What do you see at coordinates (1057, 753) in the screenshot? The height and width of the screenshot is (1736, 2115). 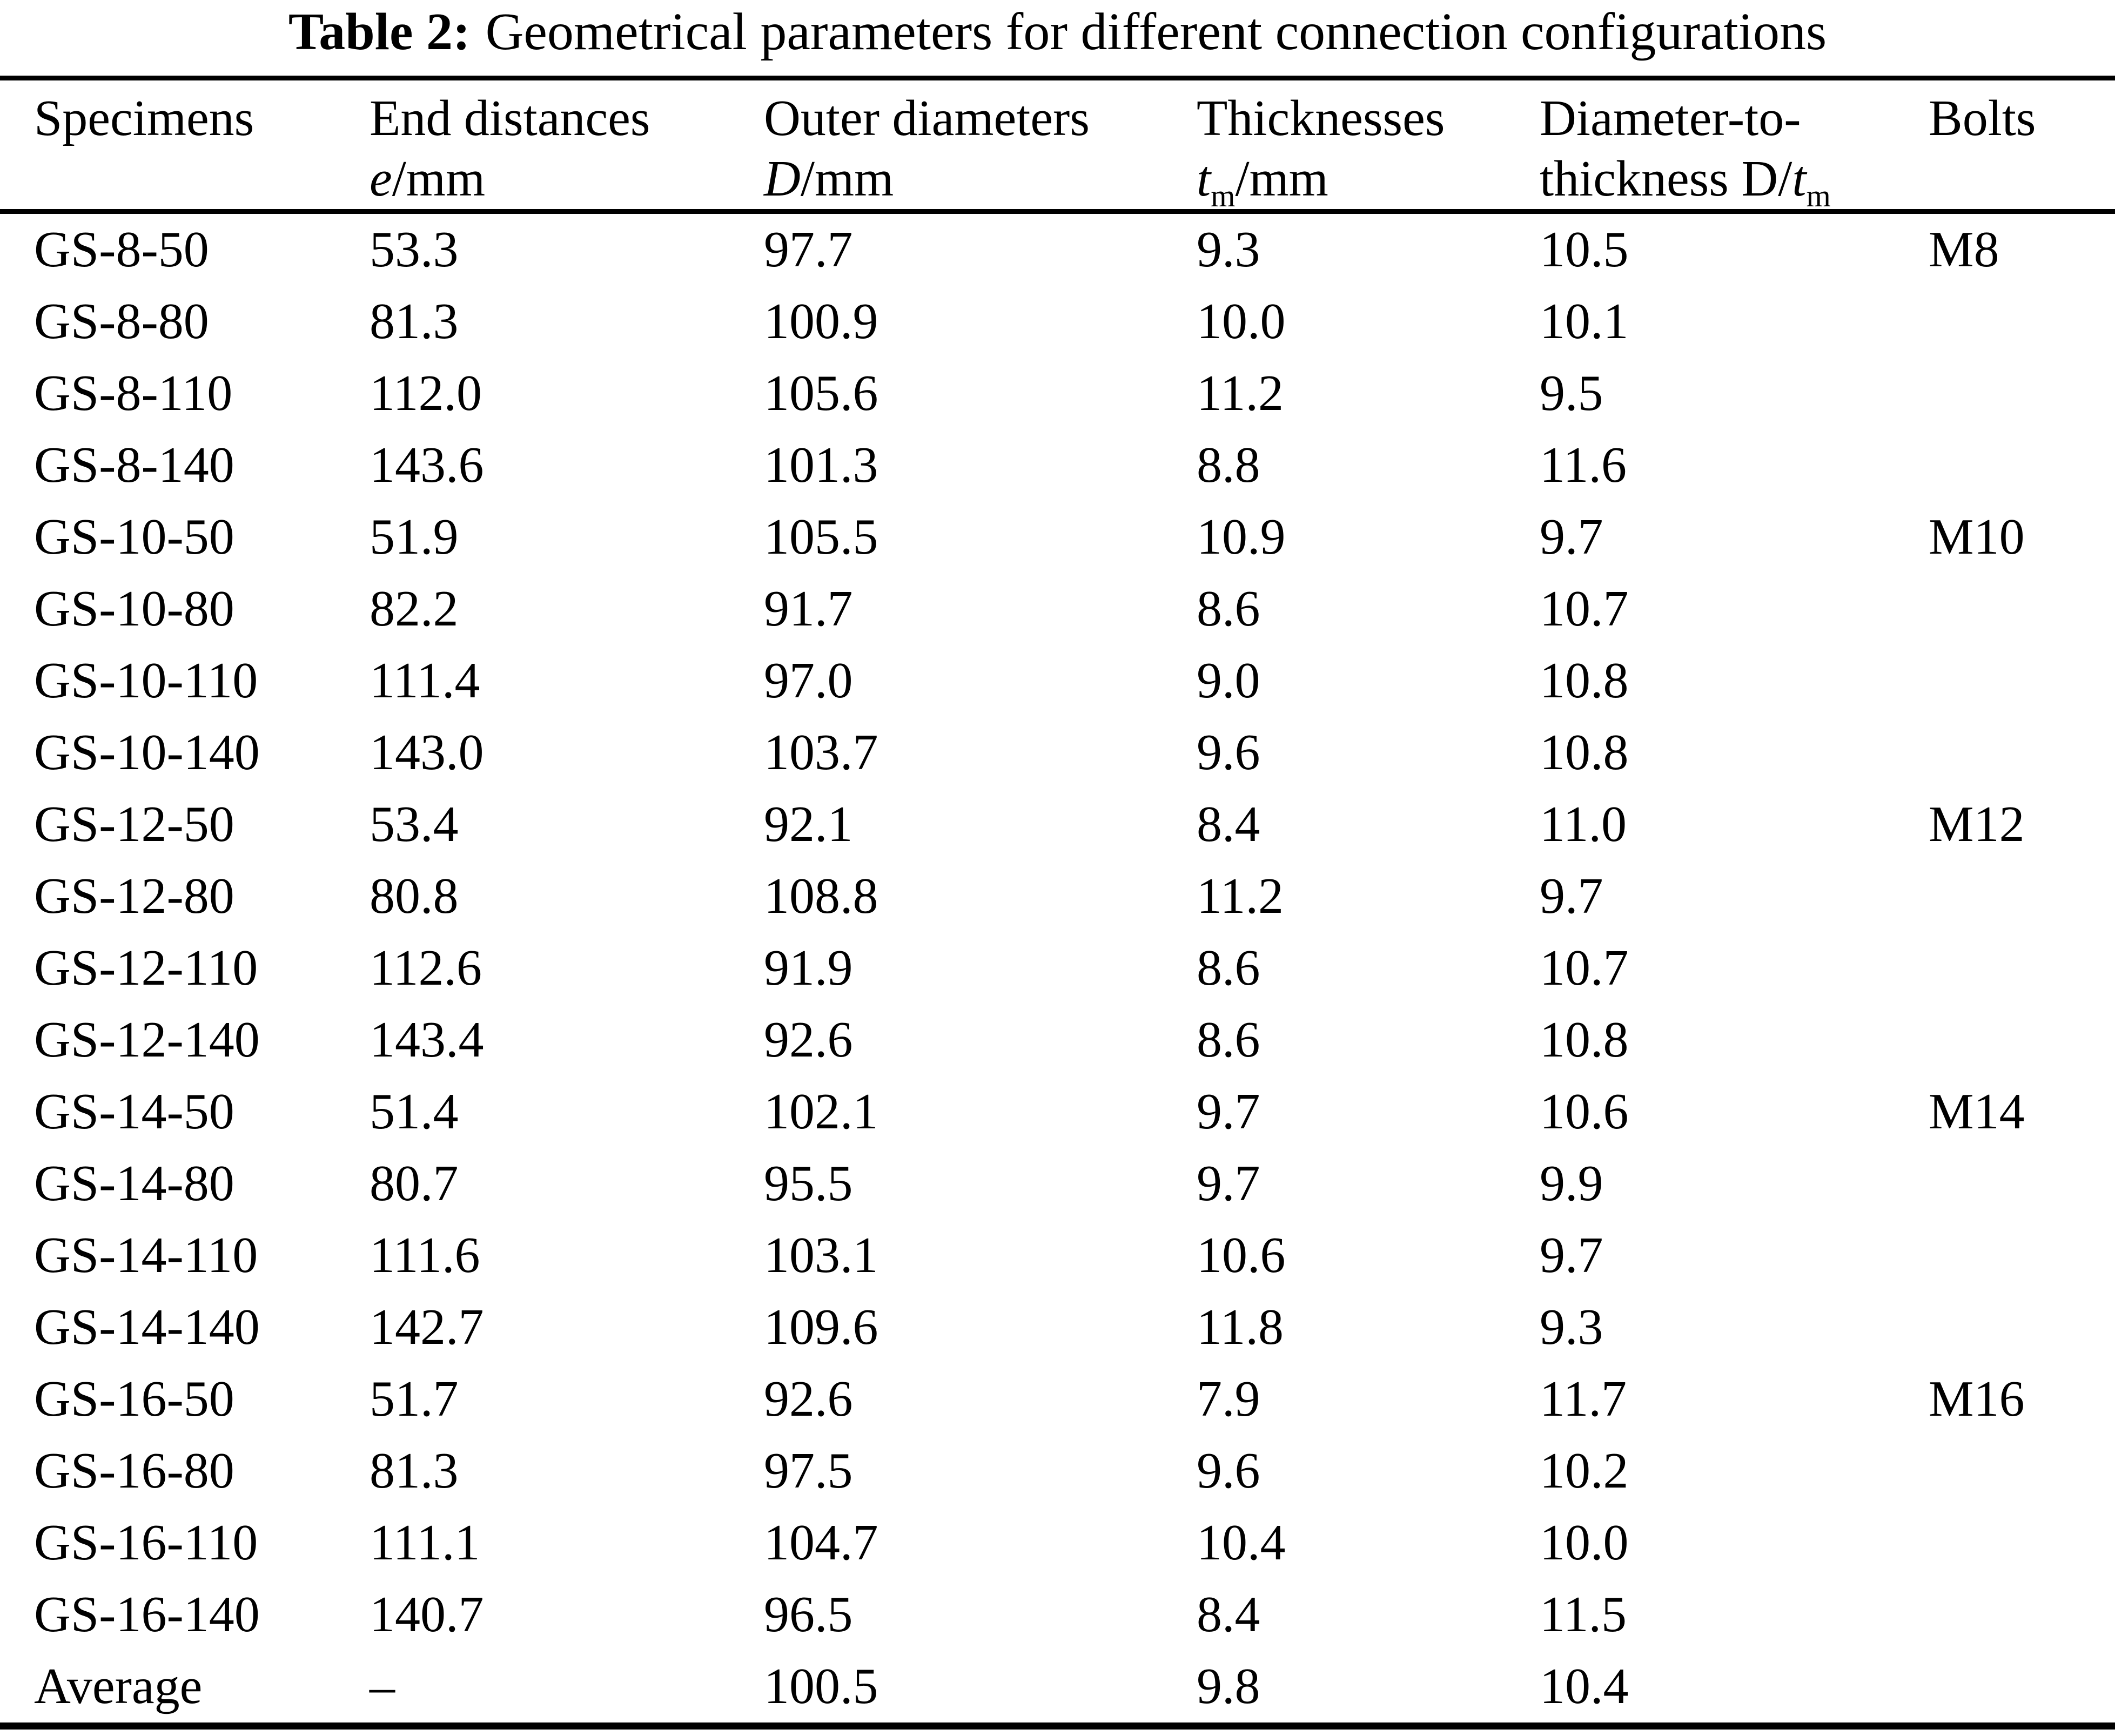 I see `table-row: GS-10-140 143.0 103.7 9.6 10.8` at bounding box center [1057, 753].